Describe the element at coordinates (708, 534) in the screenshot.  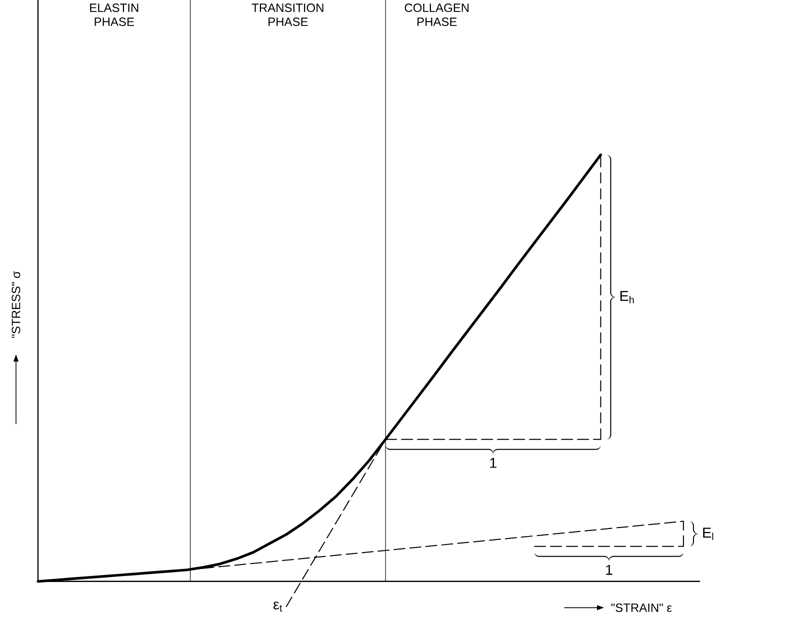
I see `text: E$_{l}$` at that location.